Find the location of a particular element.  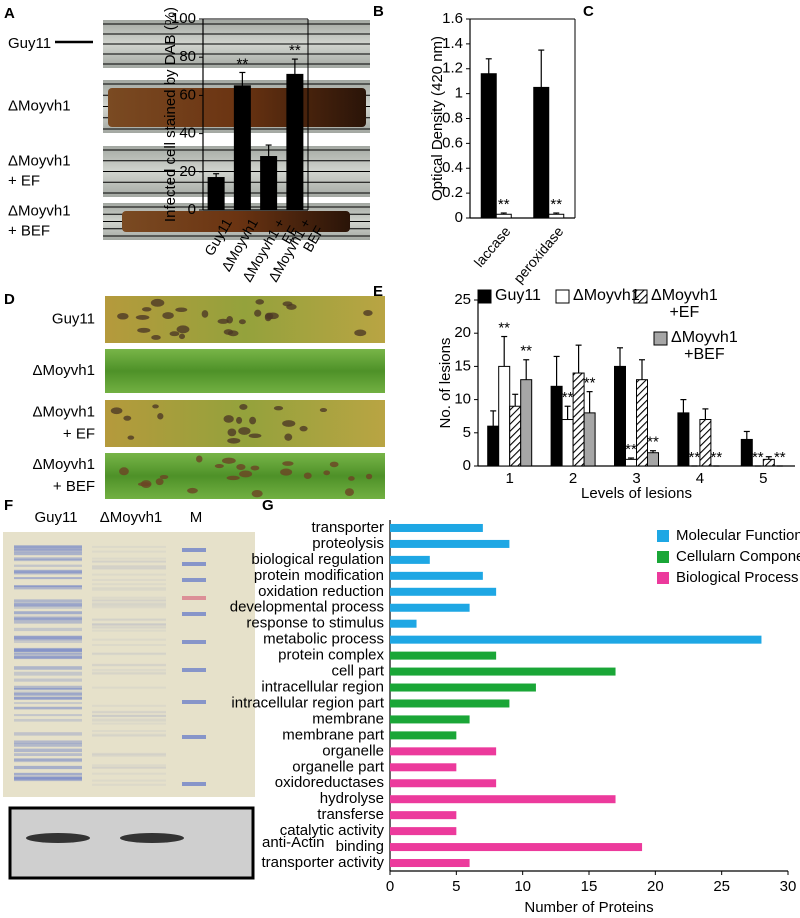

y-tick-label: membrane part is located at coordinates (333, 734).